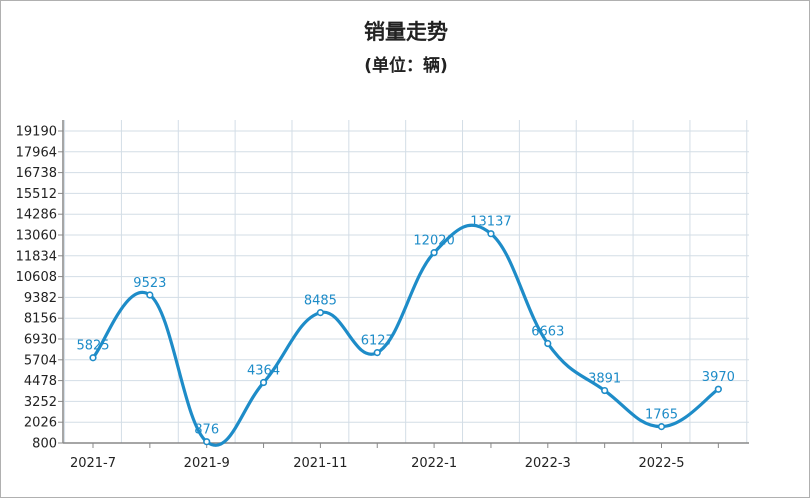 The height and width of the screenshot is (500, 812). What do you see at coordinates (40, 423) in the screenshot?
I see `y-tick-label: 2026` at bounding box center [40, 423].